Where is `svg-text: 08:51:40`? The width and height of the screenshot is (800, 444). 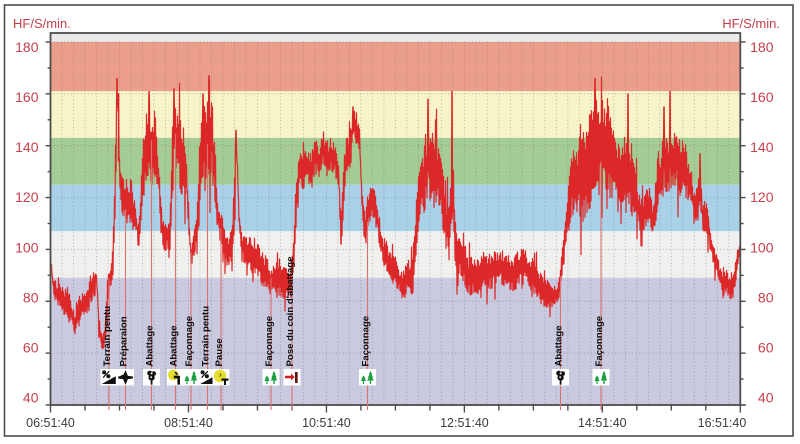
svg-text: 08:51:40 is located at coordinates (188, 423).